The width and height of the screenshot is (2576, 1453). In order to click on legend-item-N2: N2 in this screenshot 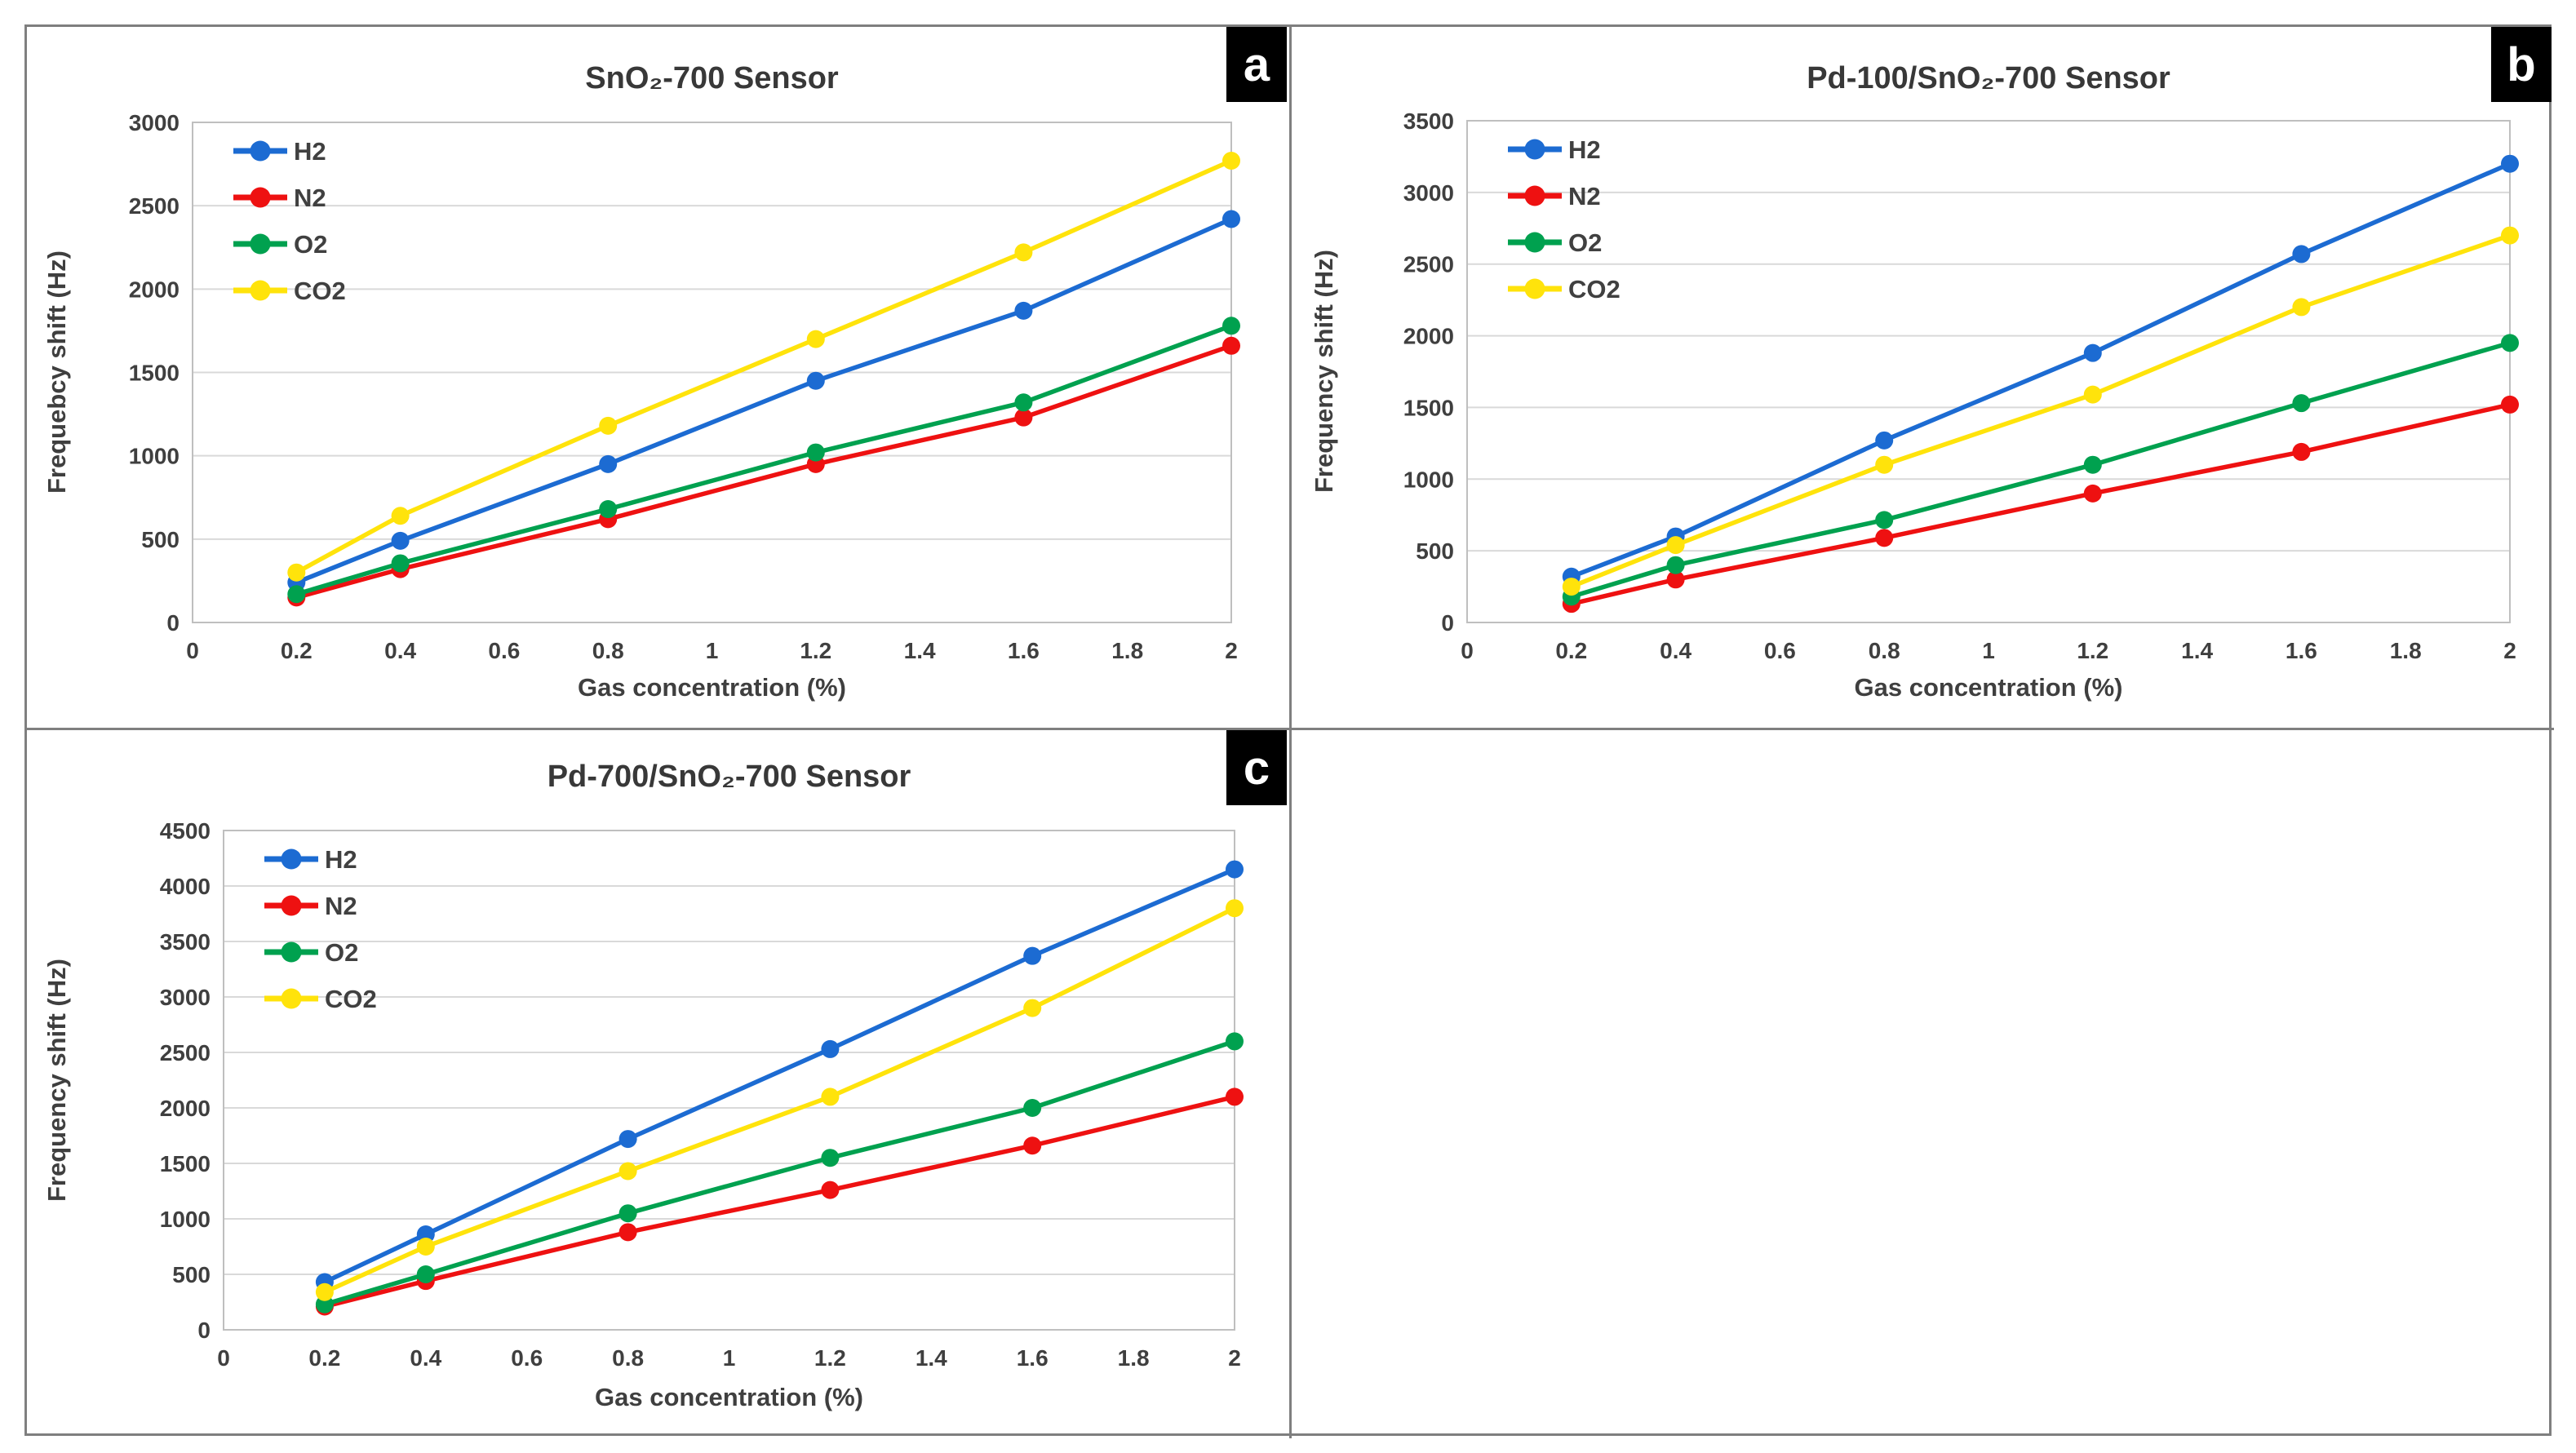, I will do `click(310, 906)`.